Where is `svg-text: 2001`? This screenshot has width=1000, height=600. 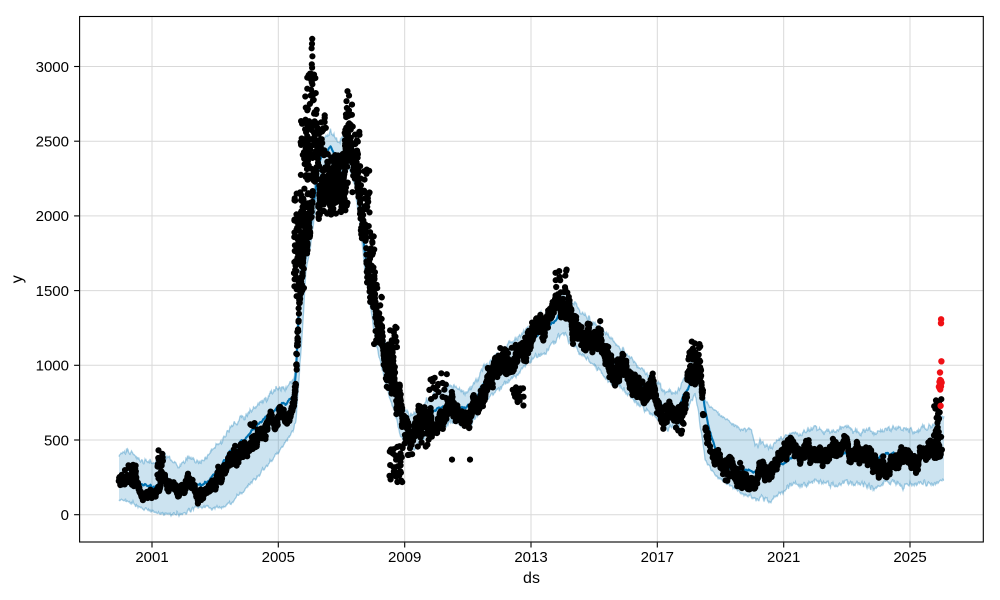 svg-text: 2001 is located at coordinates (151, 557).